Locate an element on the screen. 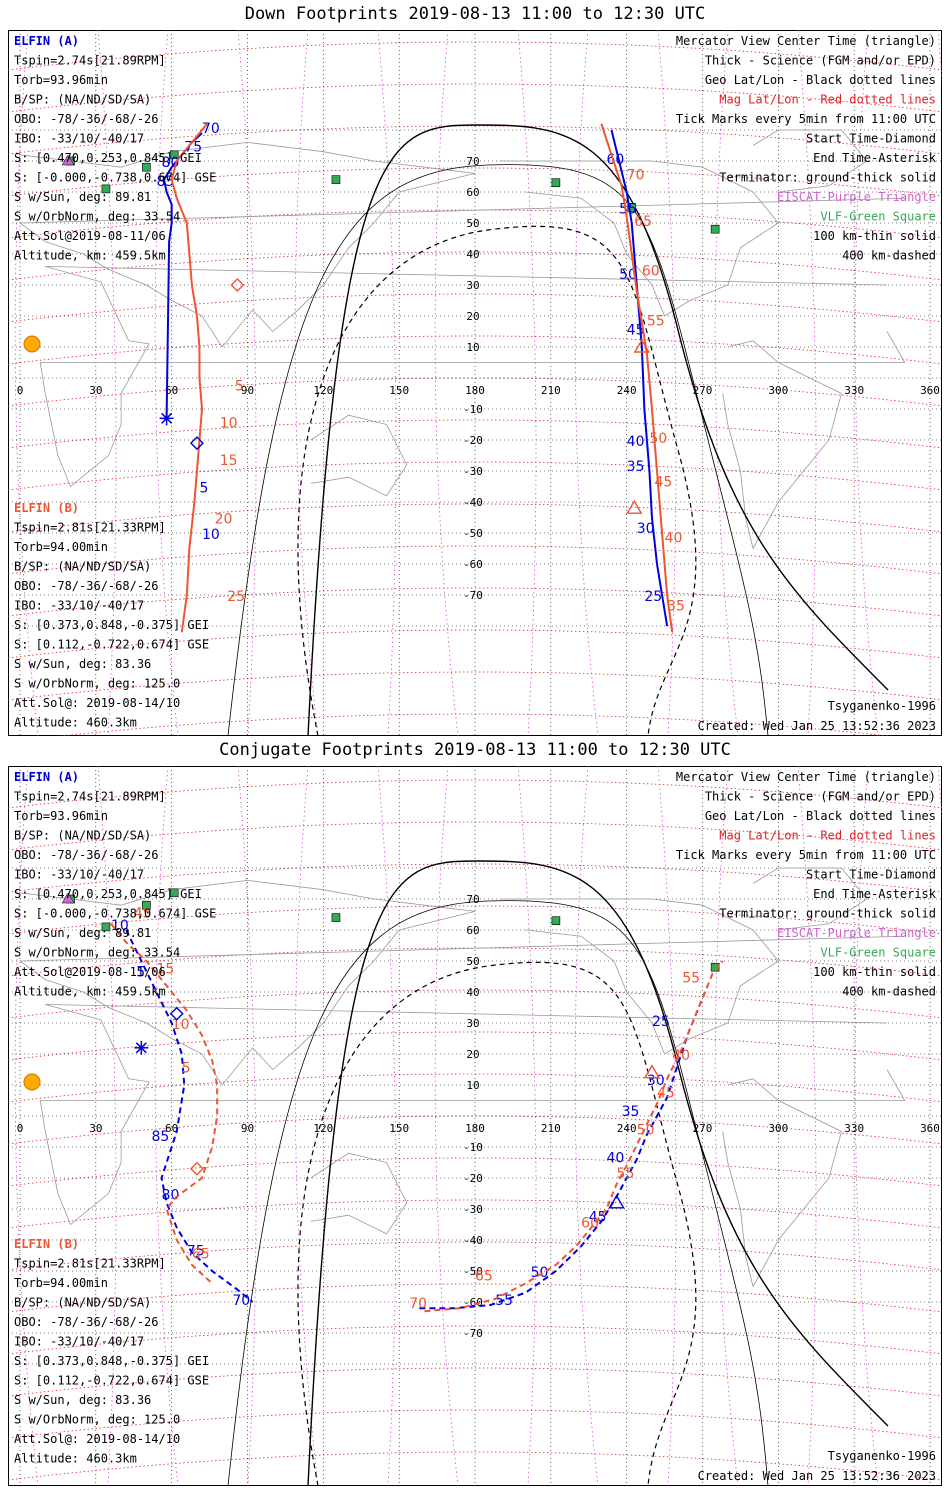  info-line: B/SP: (NA/ND/SD/SA) is located at coordinates (82, 100).